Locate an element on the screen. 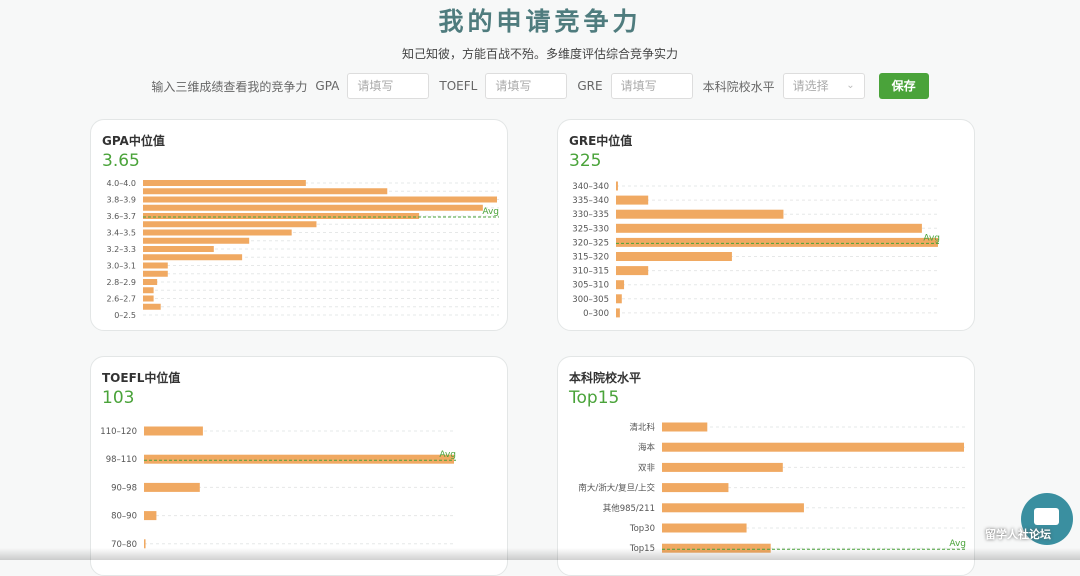 The width and height of the screenshot is (1080, 576). category-label: 南大/浙大/复旦/上交 is located at coordinates (616, 488).